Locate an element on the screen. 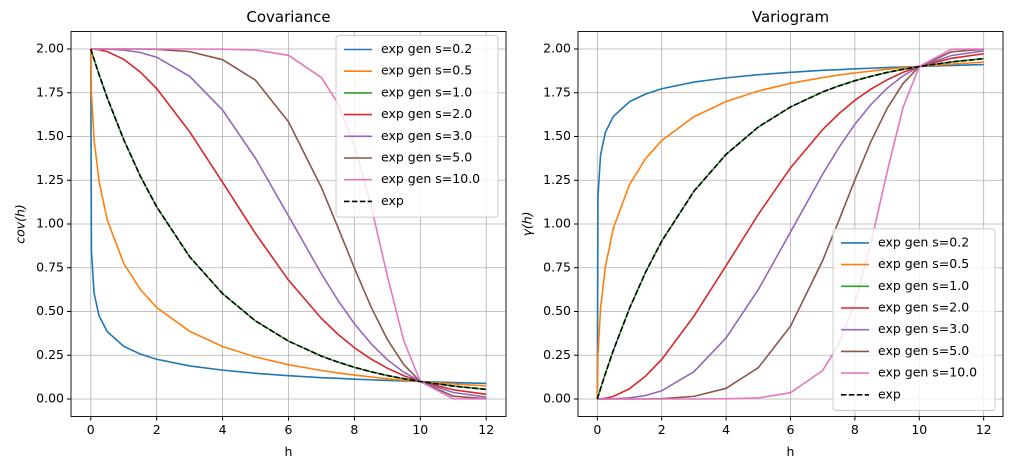  chart-title: Variogram is located at coordinates (790, 17).